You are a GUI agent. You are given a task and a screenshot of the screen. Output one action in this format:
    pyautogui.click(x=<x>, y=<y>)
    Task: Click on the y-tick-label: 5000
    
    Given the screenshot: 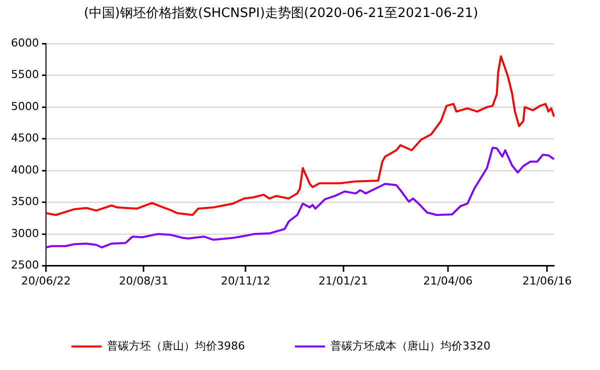 What is the action you would take?
    pyautogui.click(x=24, y=106)
    